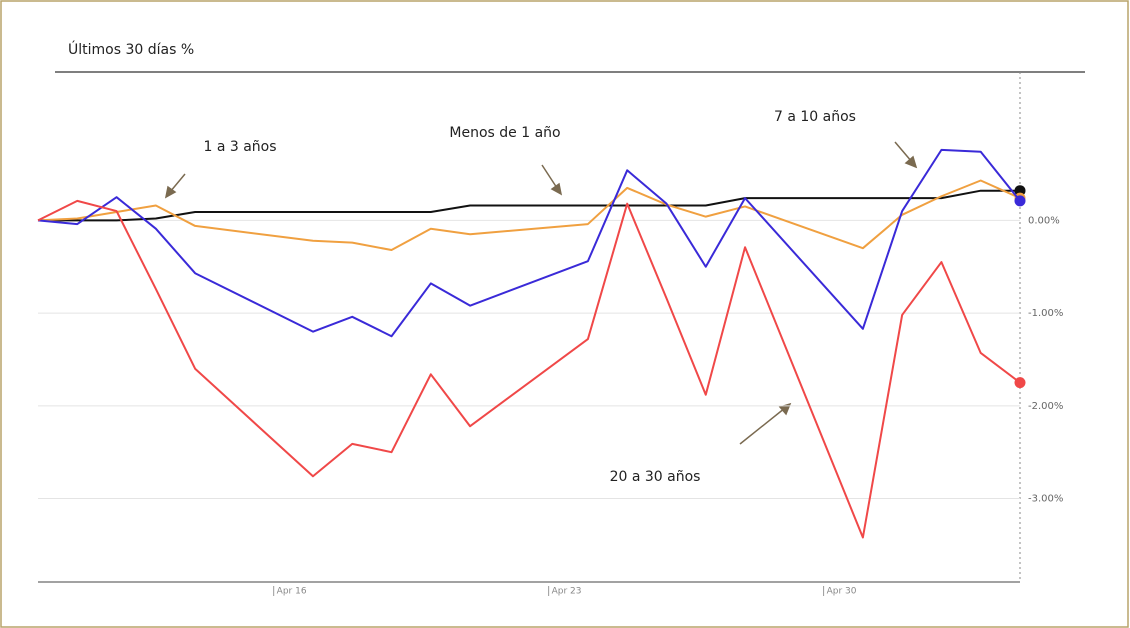 Image resolution: width=1130 pixels, height=628 pixels. I want to click on y-tick-label: -1.00%, so click(1045, 313).